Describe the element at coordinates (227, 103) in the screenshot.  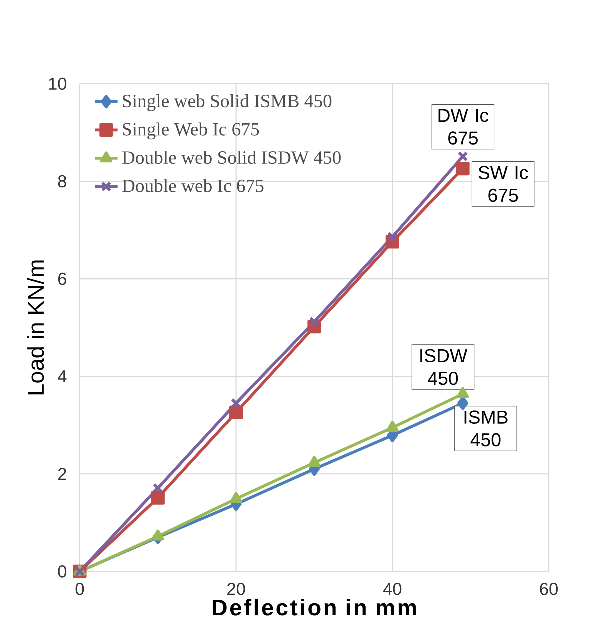
I see `legend-label: Single web Solid ISMB 450` at that location.